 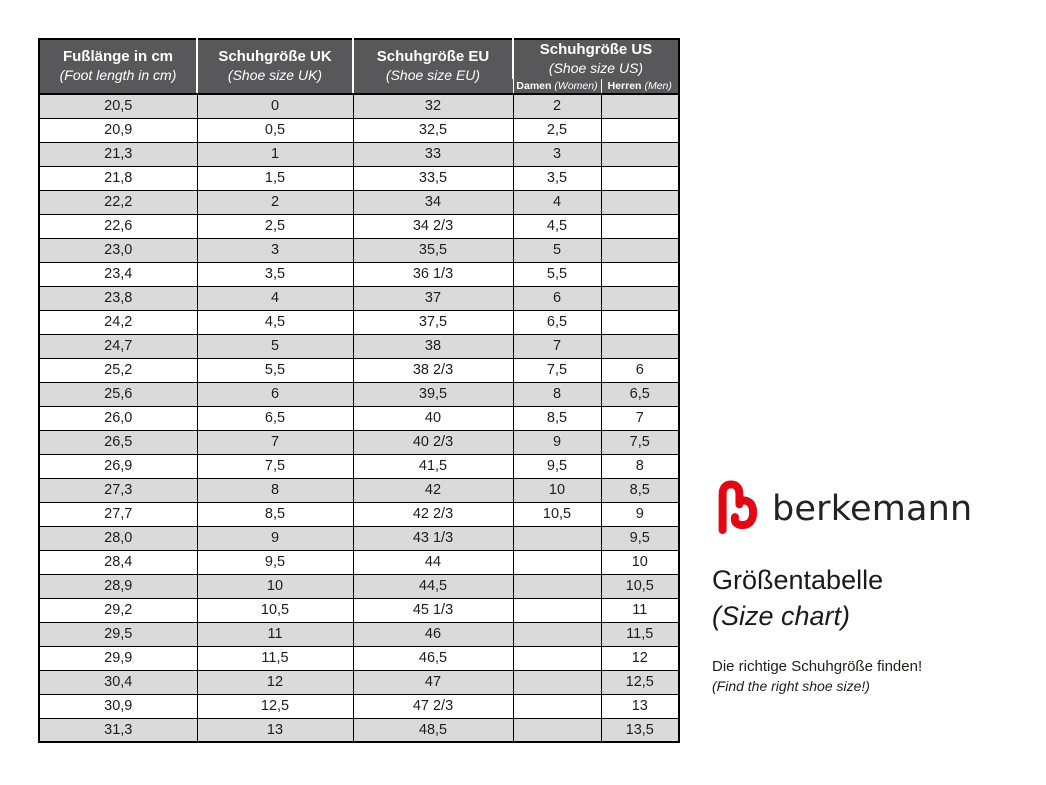 What do you see at coordinates (359, 226) in the screenshot?
I see `table-row: 22,6 2,5 34 2/3 4,5` at bounding box center [359, 226].